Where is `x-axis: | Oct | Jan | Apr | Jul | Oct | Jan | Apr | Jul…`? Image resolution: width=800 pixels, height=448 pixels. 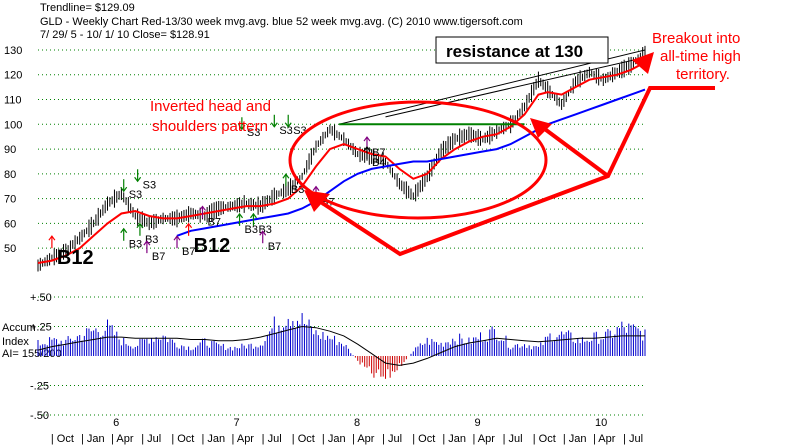 x-axis: | Oct | Jan | Apr | Jul | Oct | Jan | Apr | Jul… is located at coordinates (347, 431).